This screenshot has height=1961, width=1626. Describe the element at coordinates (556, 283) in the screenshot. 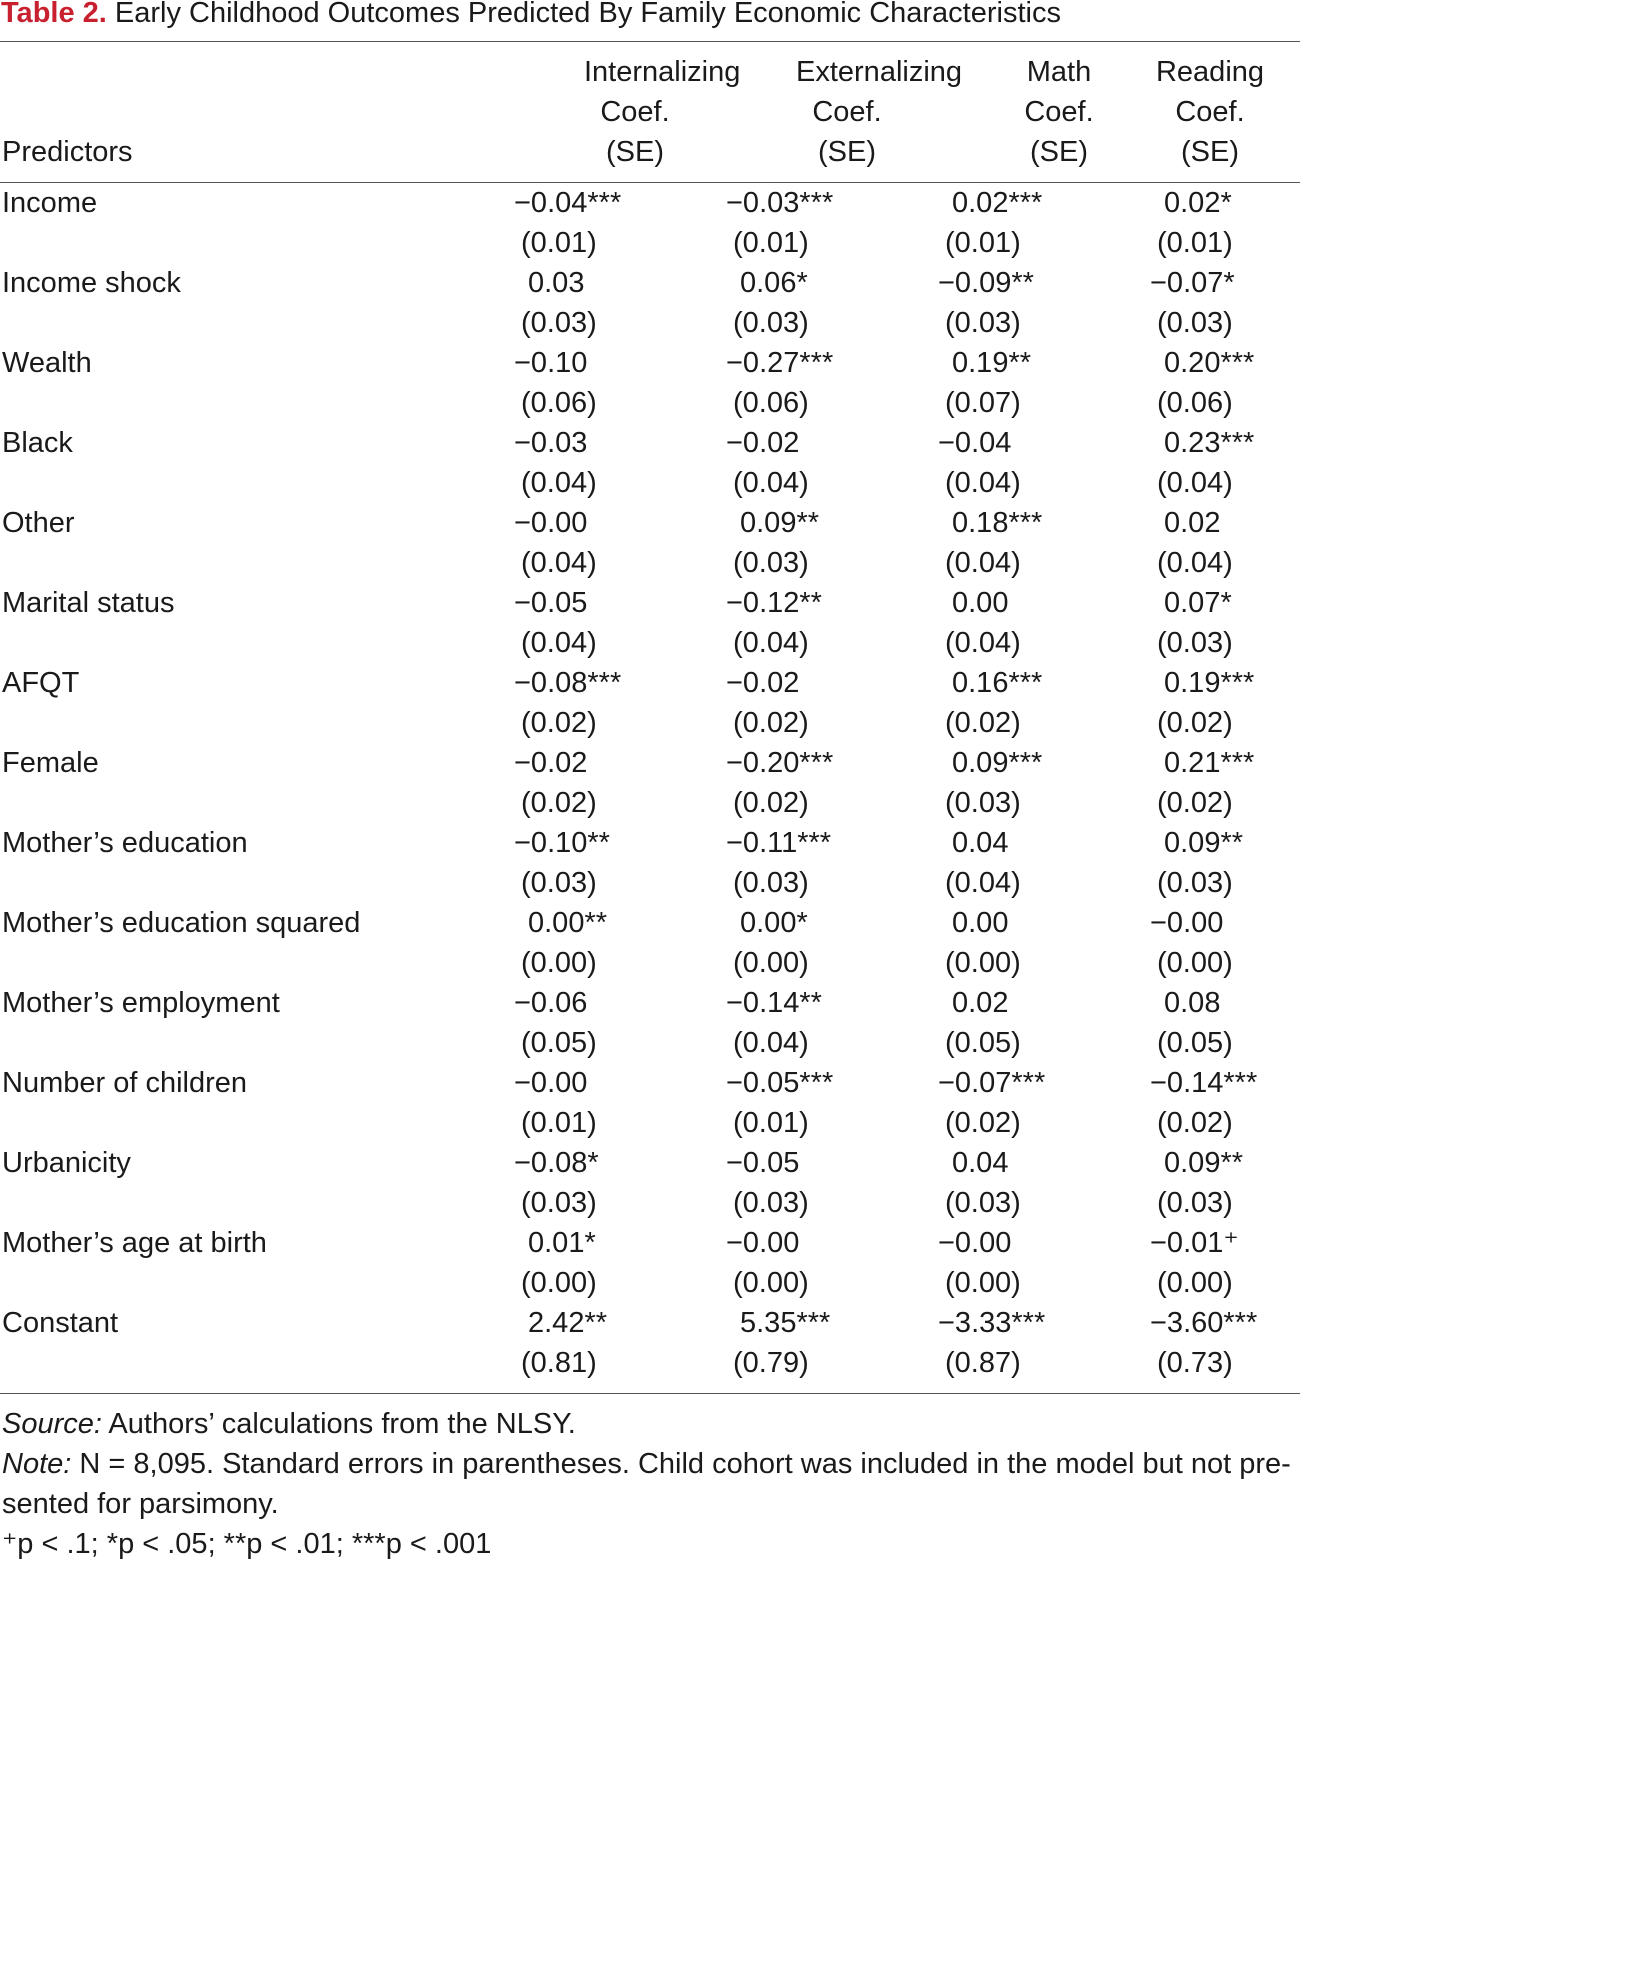

I see `coef-internalizing: 0.03` at that location.